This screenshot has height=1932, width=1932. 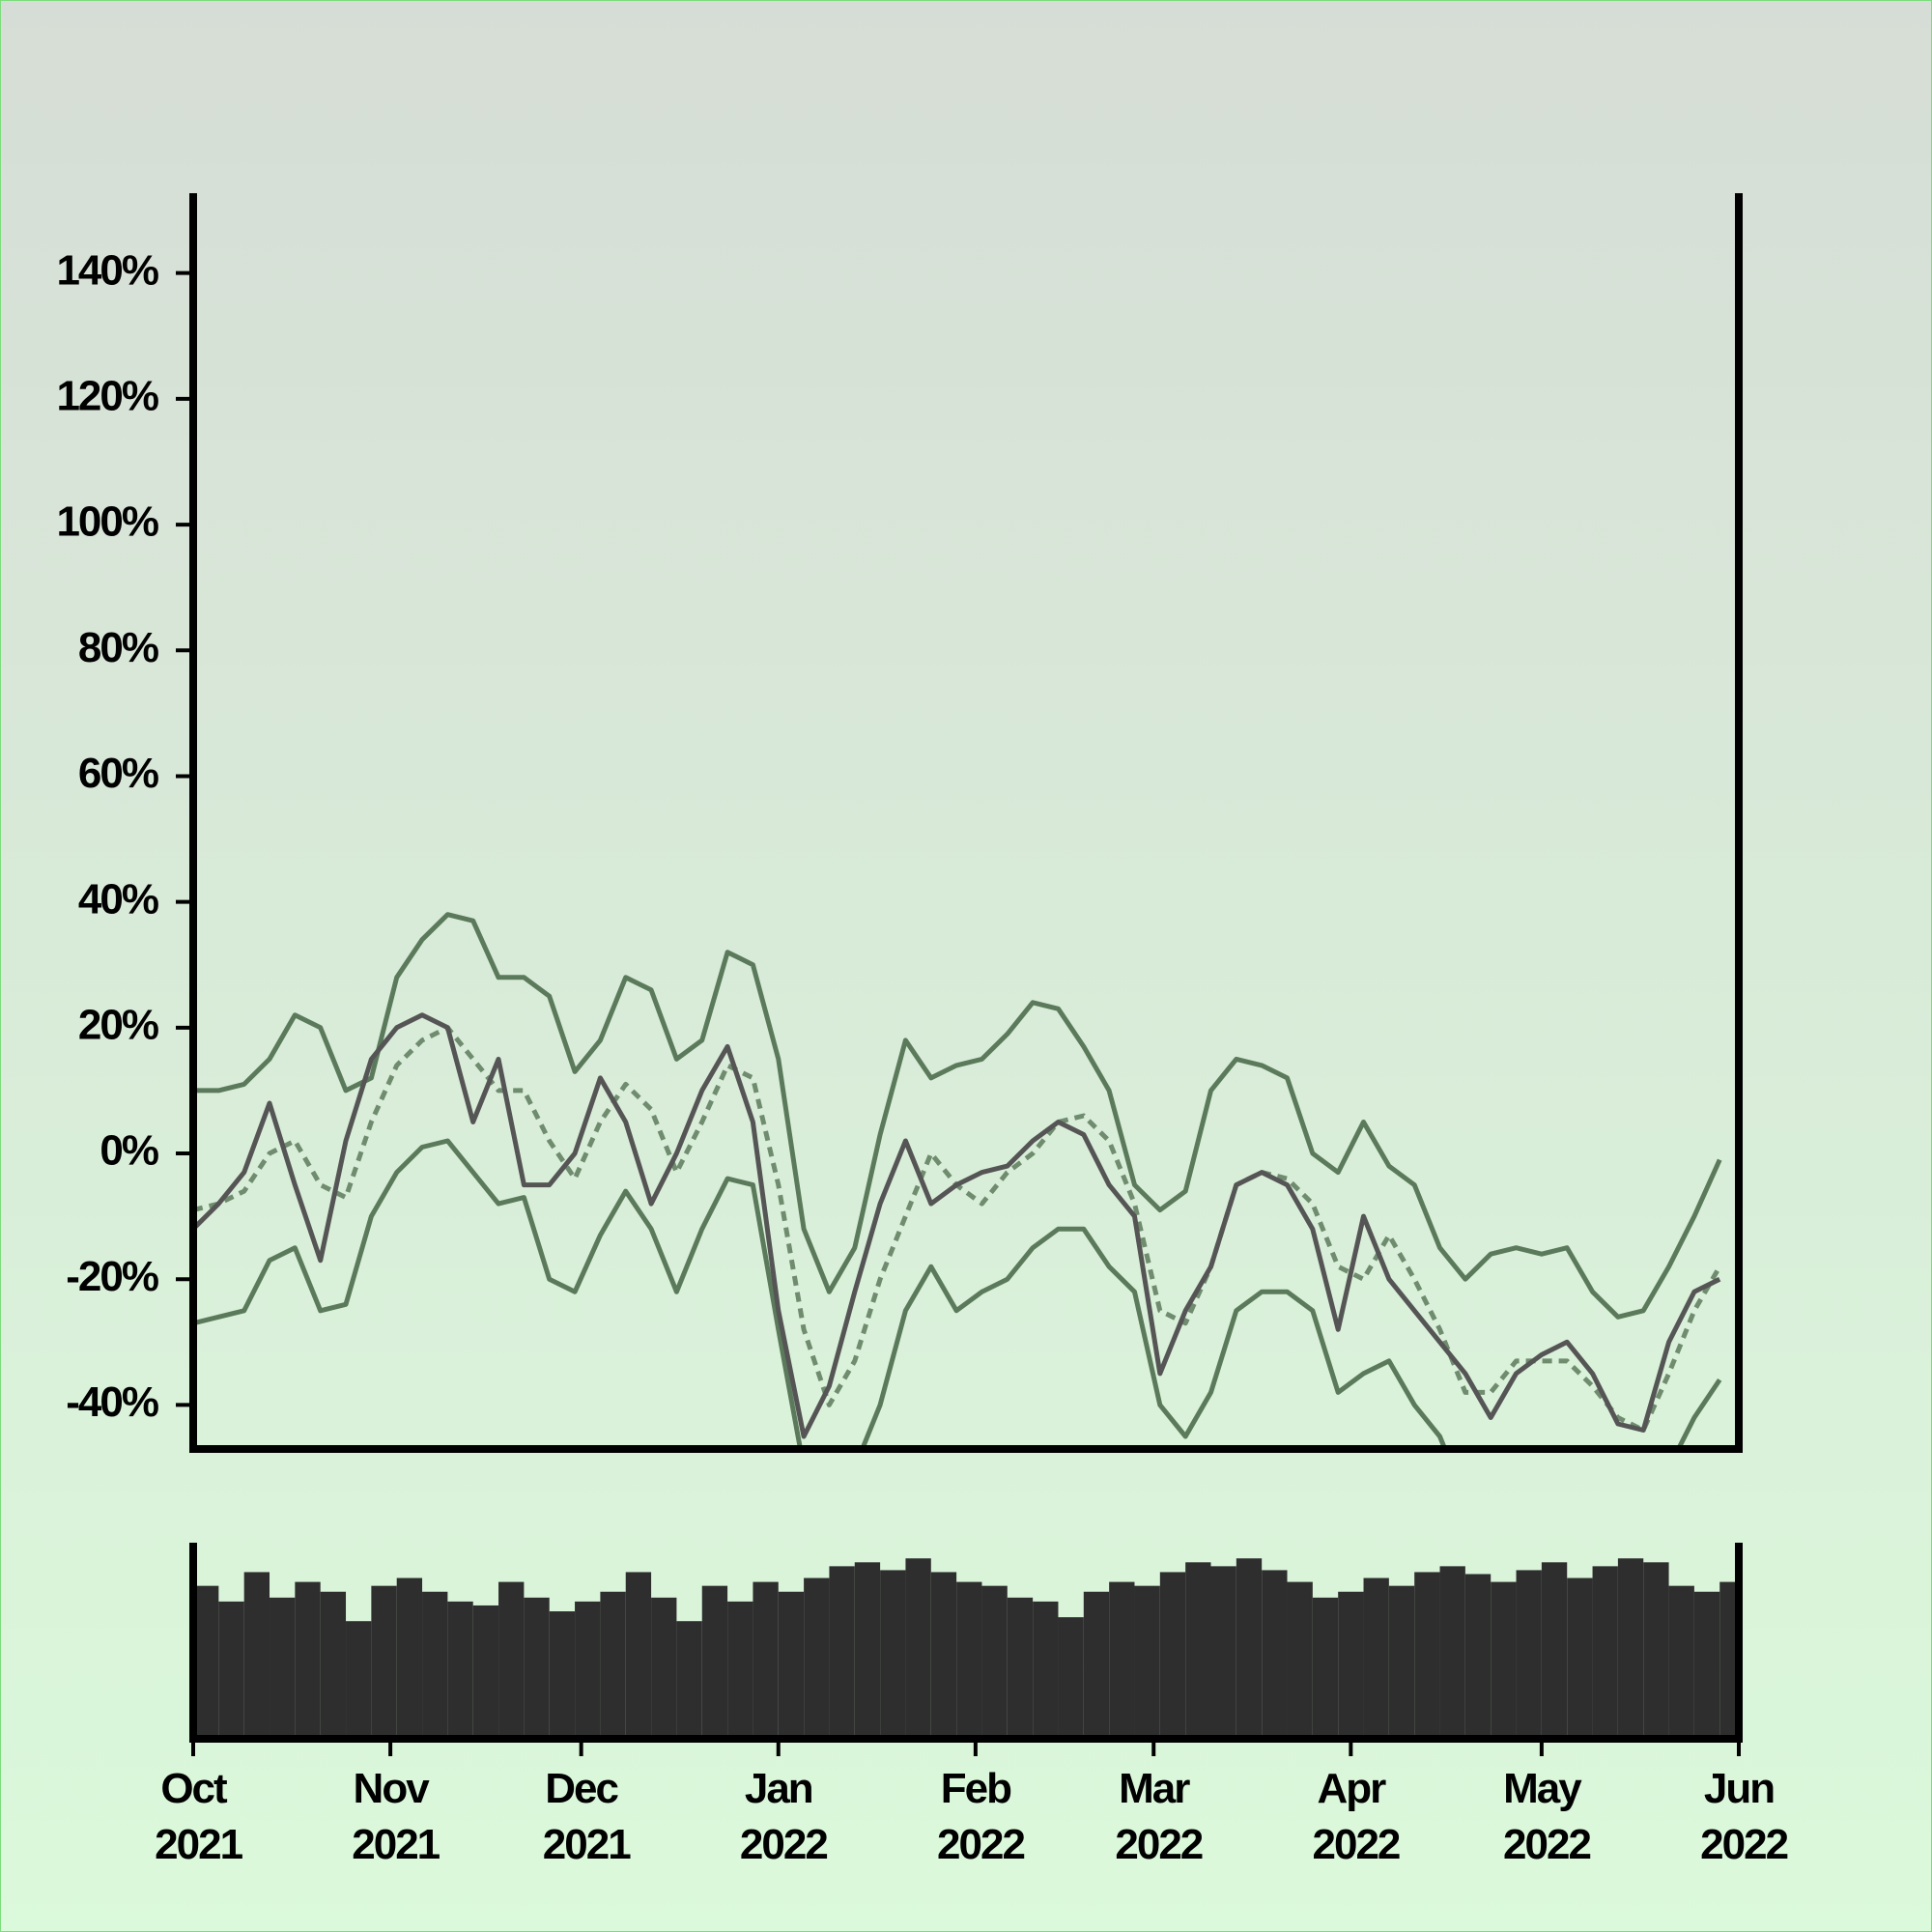 What do you see at coordinates (1739, 1816) in the screenshot?
I see `x-tick-label: Jun 2022` at bounding box center [1739, 1816].